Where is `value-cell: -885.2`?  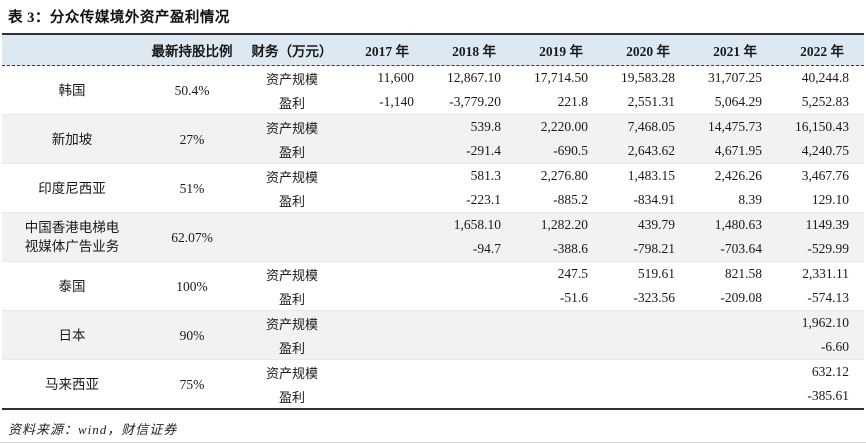
value-cell: -885.2 is located at coordinates (570, 199).